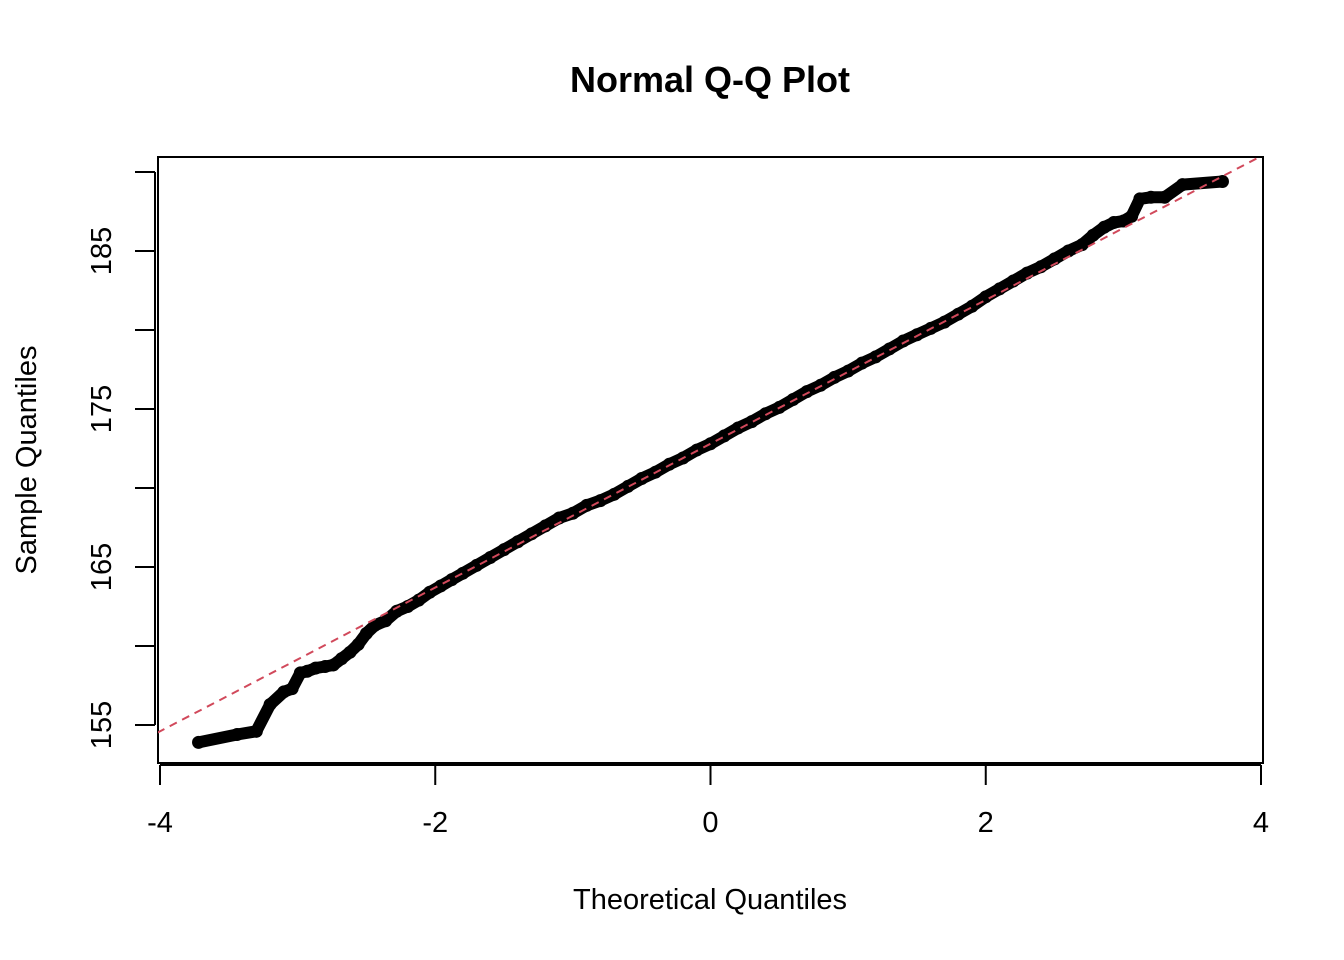 The height and width of the screenshot is (960, 1344). I want to click on x-tick-label: -2, so click(435, 823).